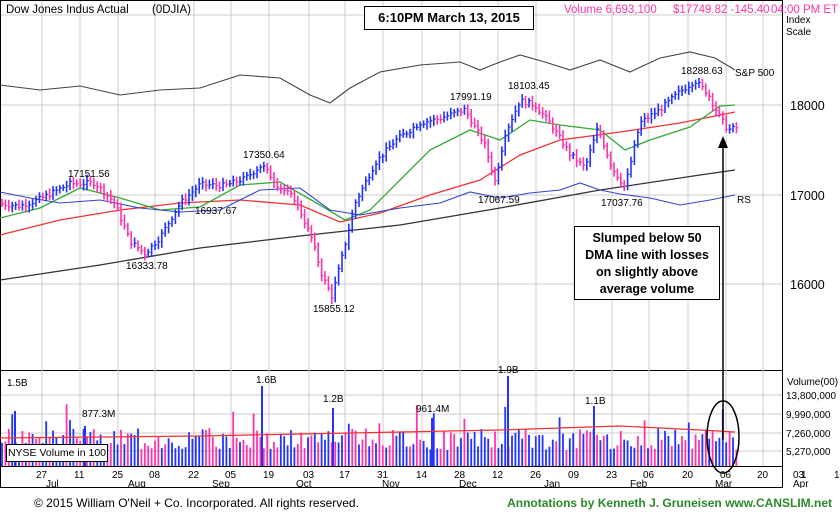 This screenshot has width=840, height=516. Describe the element at coordinates (471, 97) in the screenshot. I see `price-label: 17991.19` at that location.